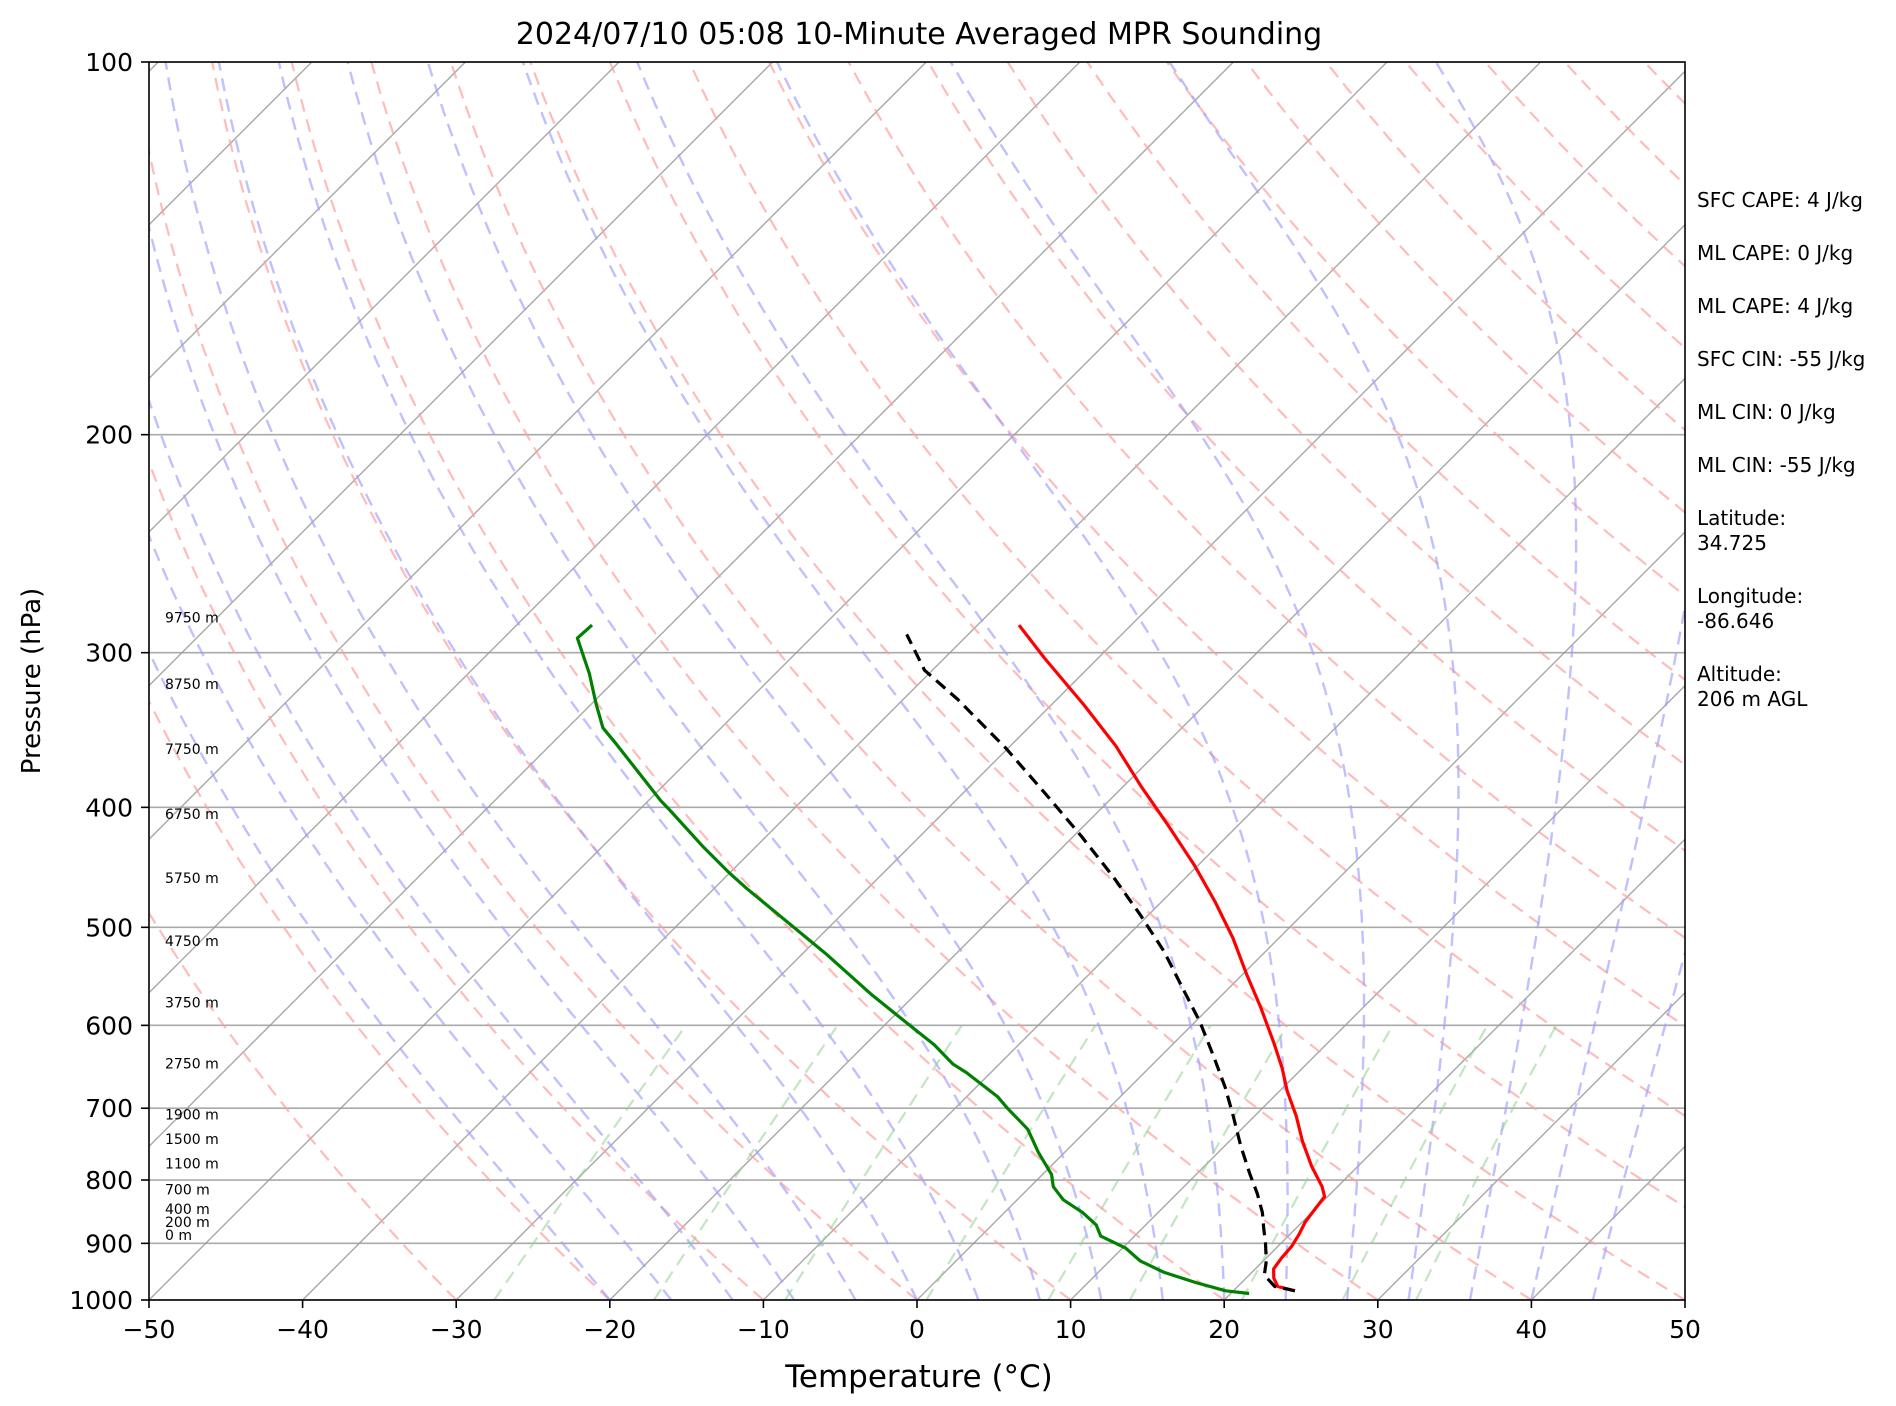 The image size is (1896, 1406). Describe the element at coordinates (187, 1223) in the screenshot. I see `height-label: 200 m` at that location.